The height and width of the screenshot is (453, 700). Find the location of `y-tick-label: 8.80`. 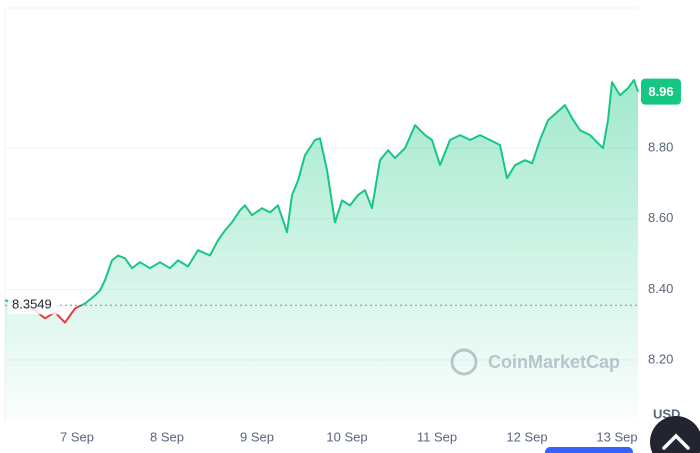

y-tick-label: 8.80 is located at coordinates (660, 147).